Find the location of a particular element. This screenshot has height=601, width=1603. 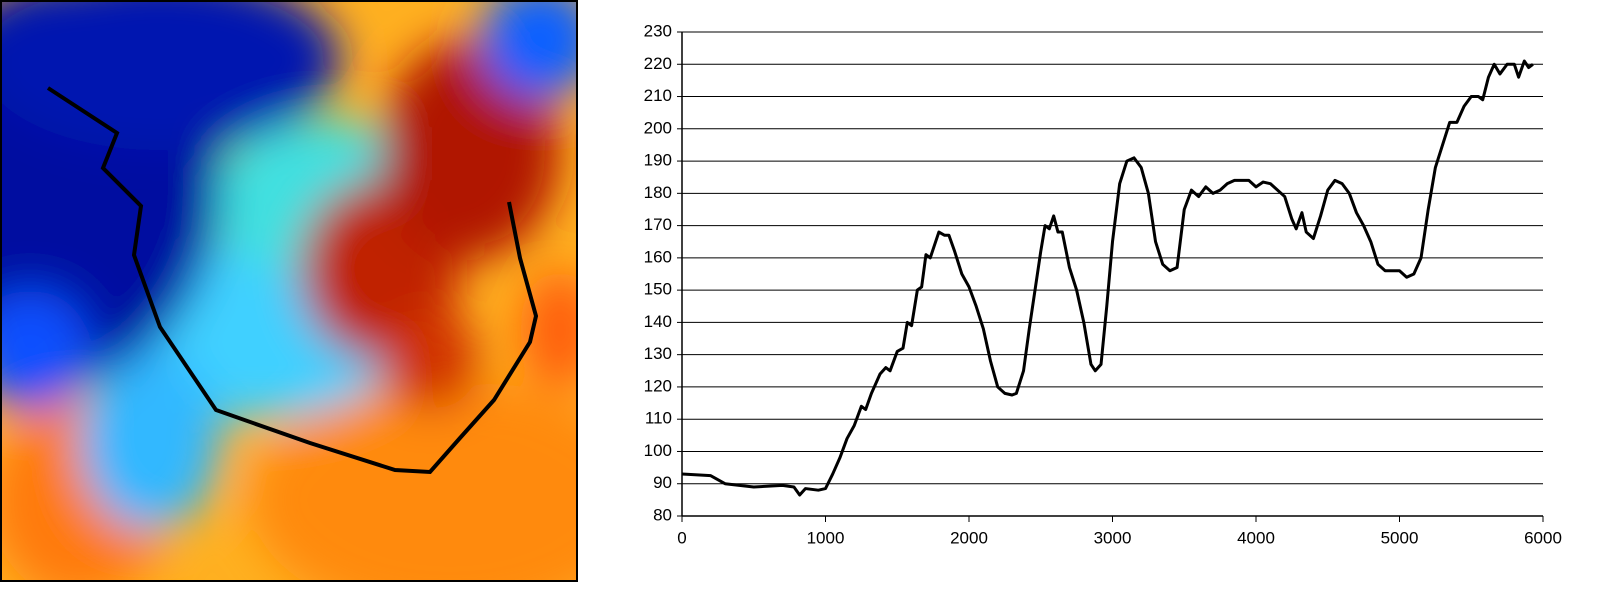

y-tick-label: 110 is located at coordinates (658, 418).